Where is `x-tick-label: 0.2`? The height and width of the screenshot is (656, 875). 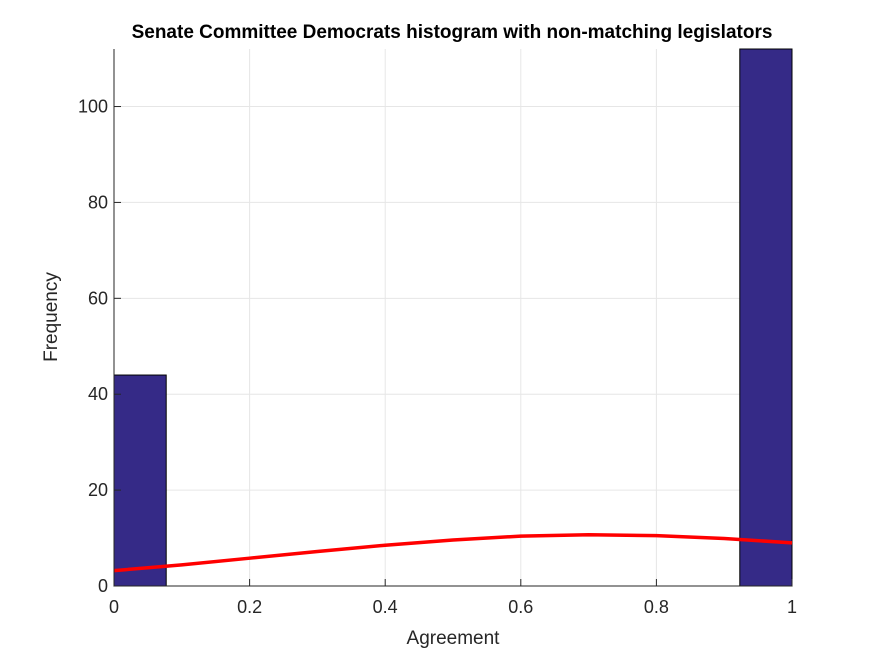
x-tick-label: 0.2 is located at coordinates (249, 607).